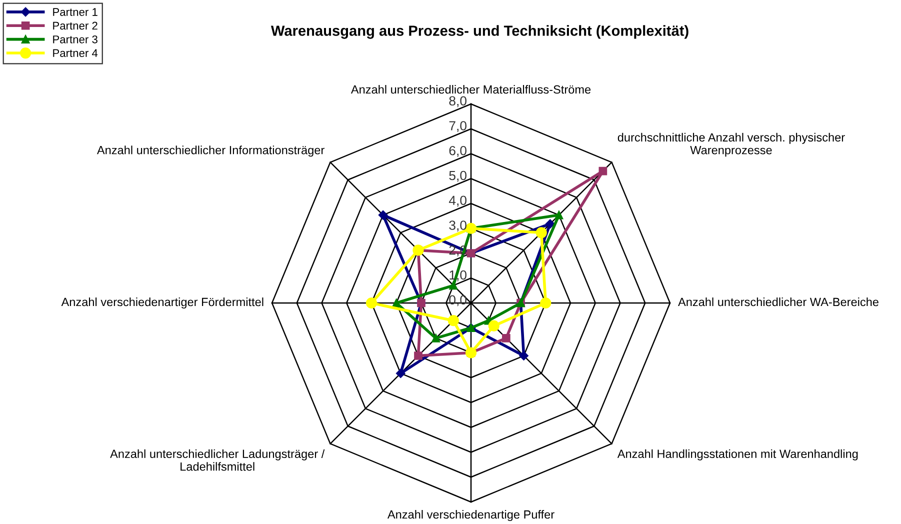 The width and height of the screenshot is (901, 524). What do you see at coordinates (457, 151) in the screenshot?
I see `y-tick-label: 6,0` at bounding box center [457, 151].